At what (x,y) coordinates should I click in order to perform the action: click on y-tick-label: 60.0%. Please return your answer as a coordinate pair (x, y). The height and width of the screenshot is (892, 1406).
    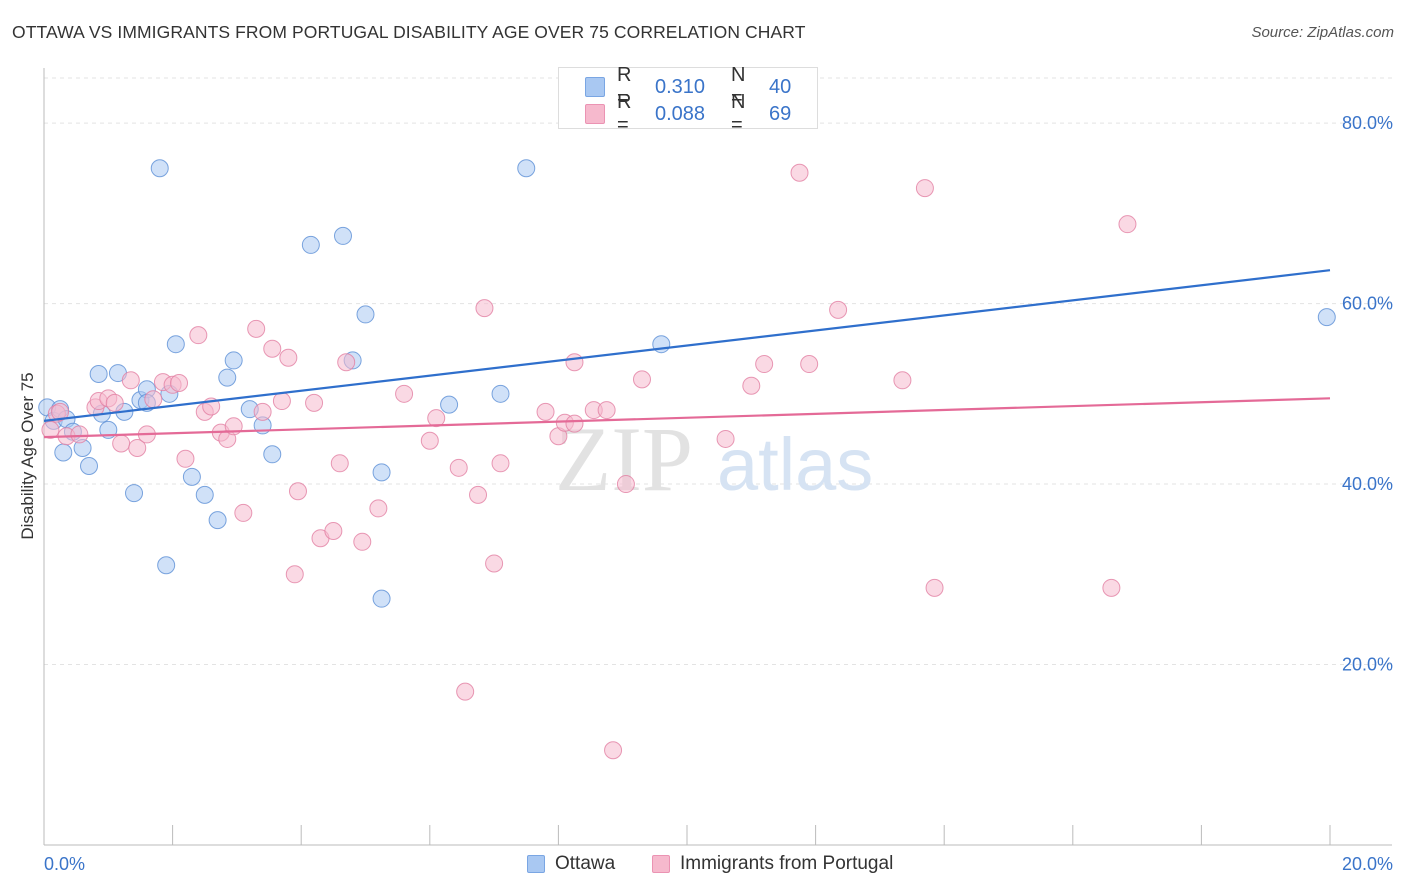
    Looking at the image, I should click on (1367, 304).